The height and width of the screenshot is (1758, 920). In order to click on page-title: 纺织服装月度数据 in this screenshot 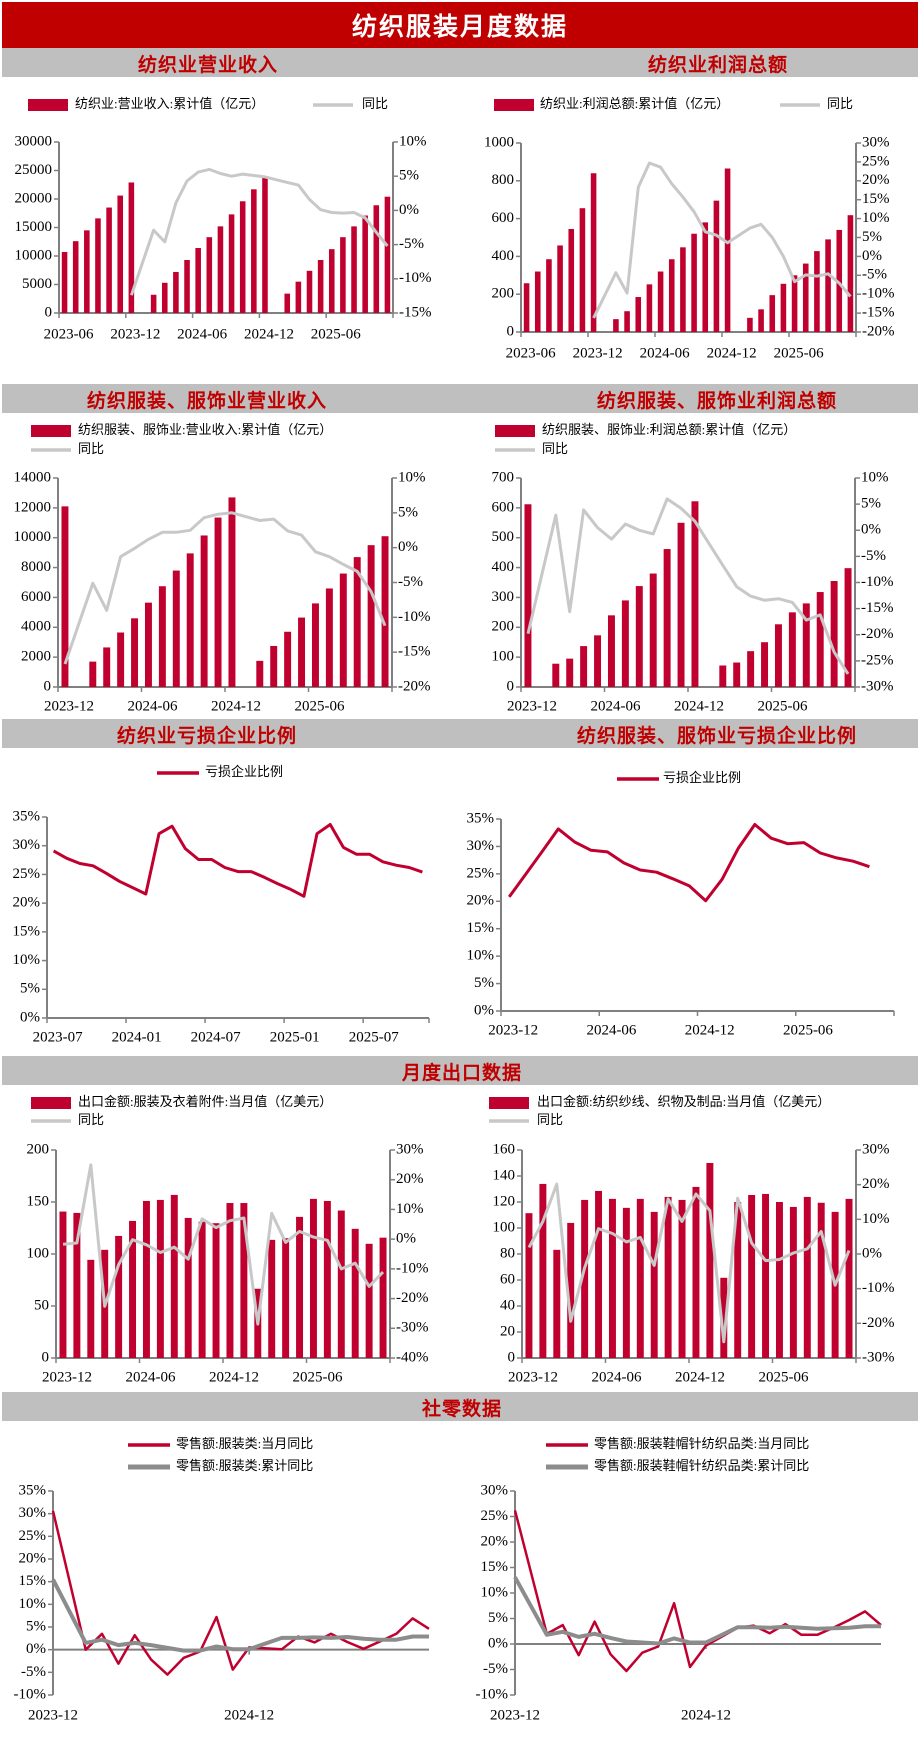, I will do `click(460, 25)`.